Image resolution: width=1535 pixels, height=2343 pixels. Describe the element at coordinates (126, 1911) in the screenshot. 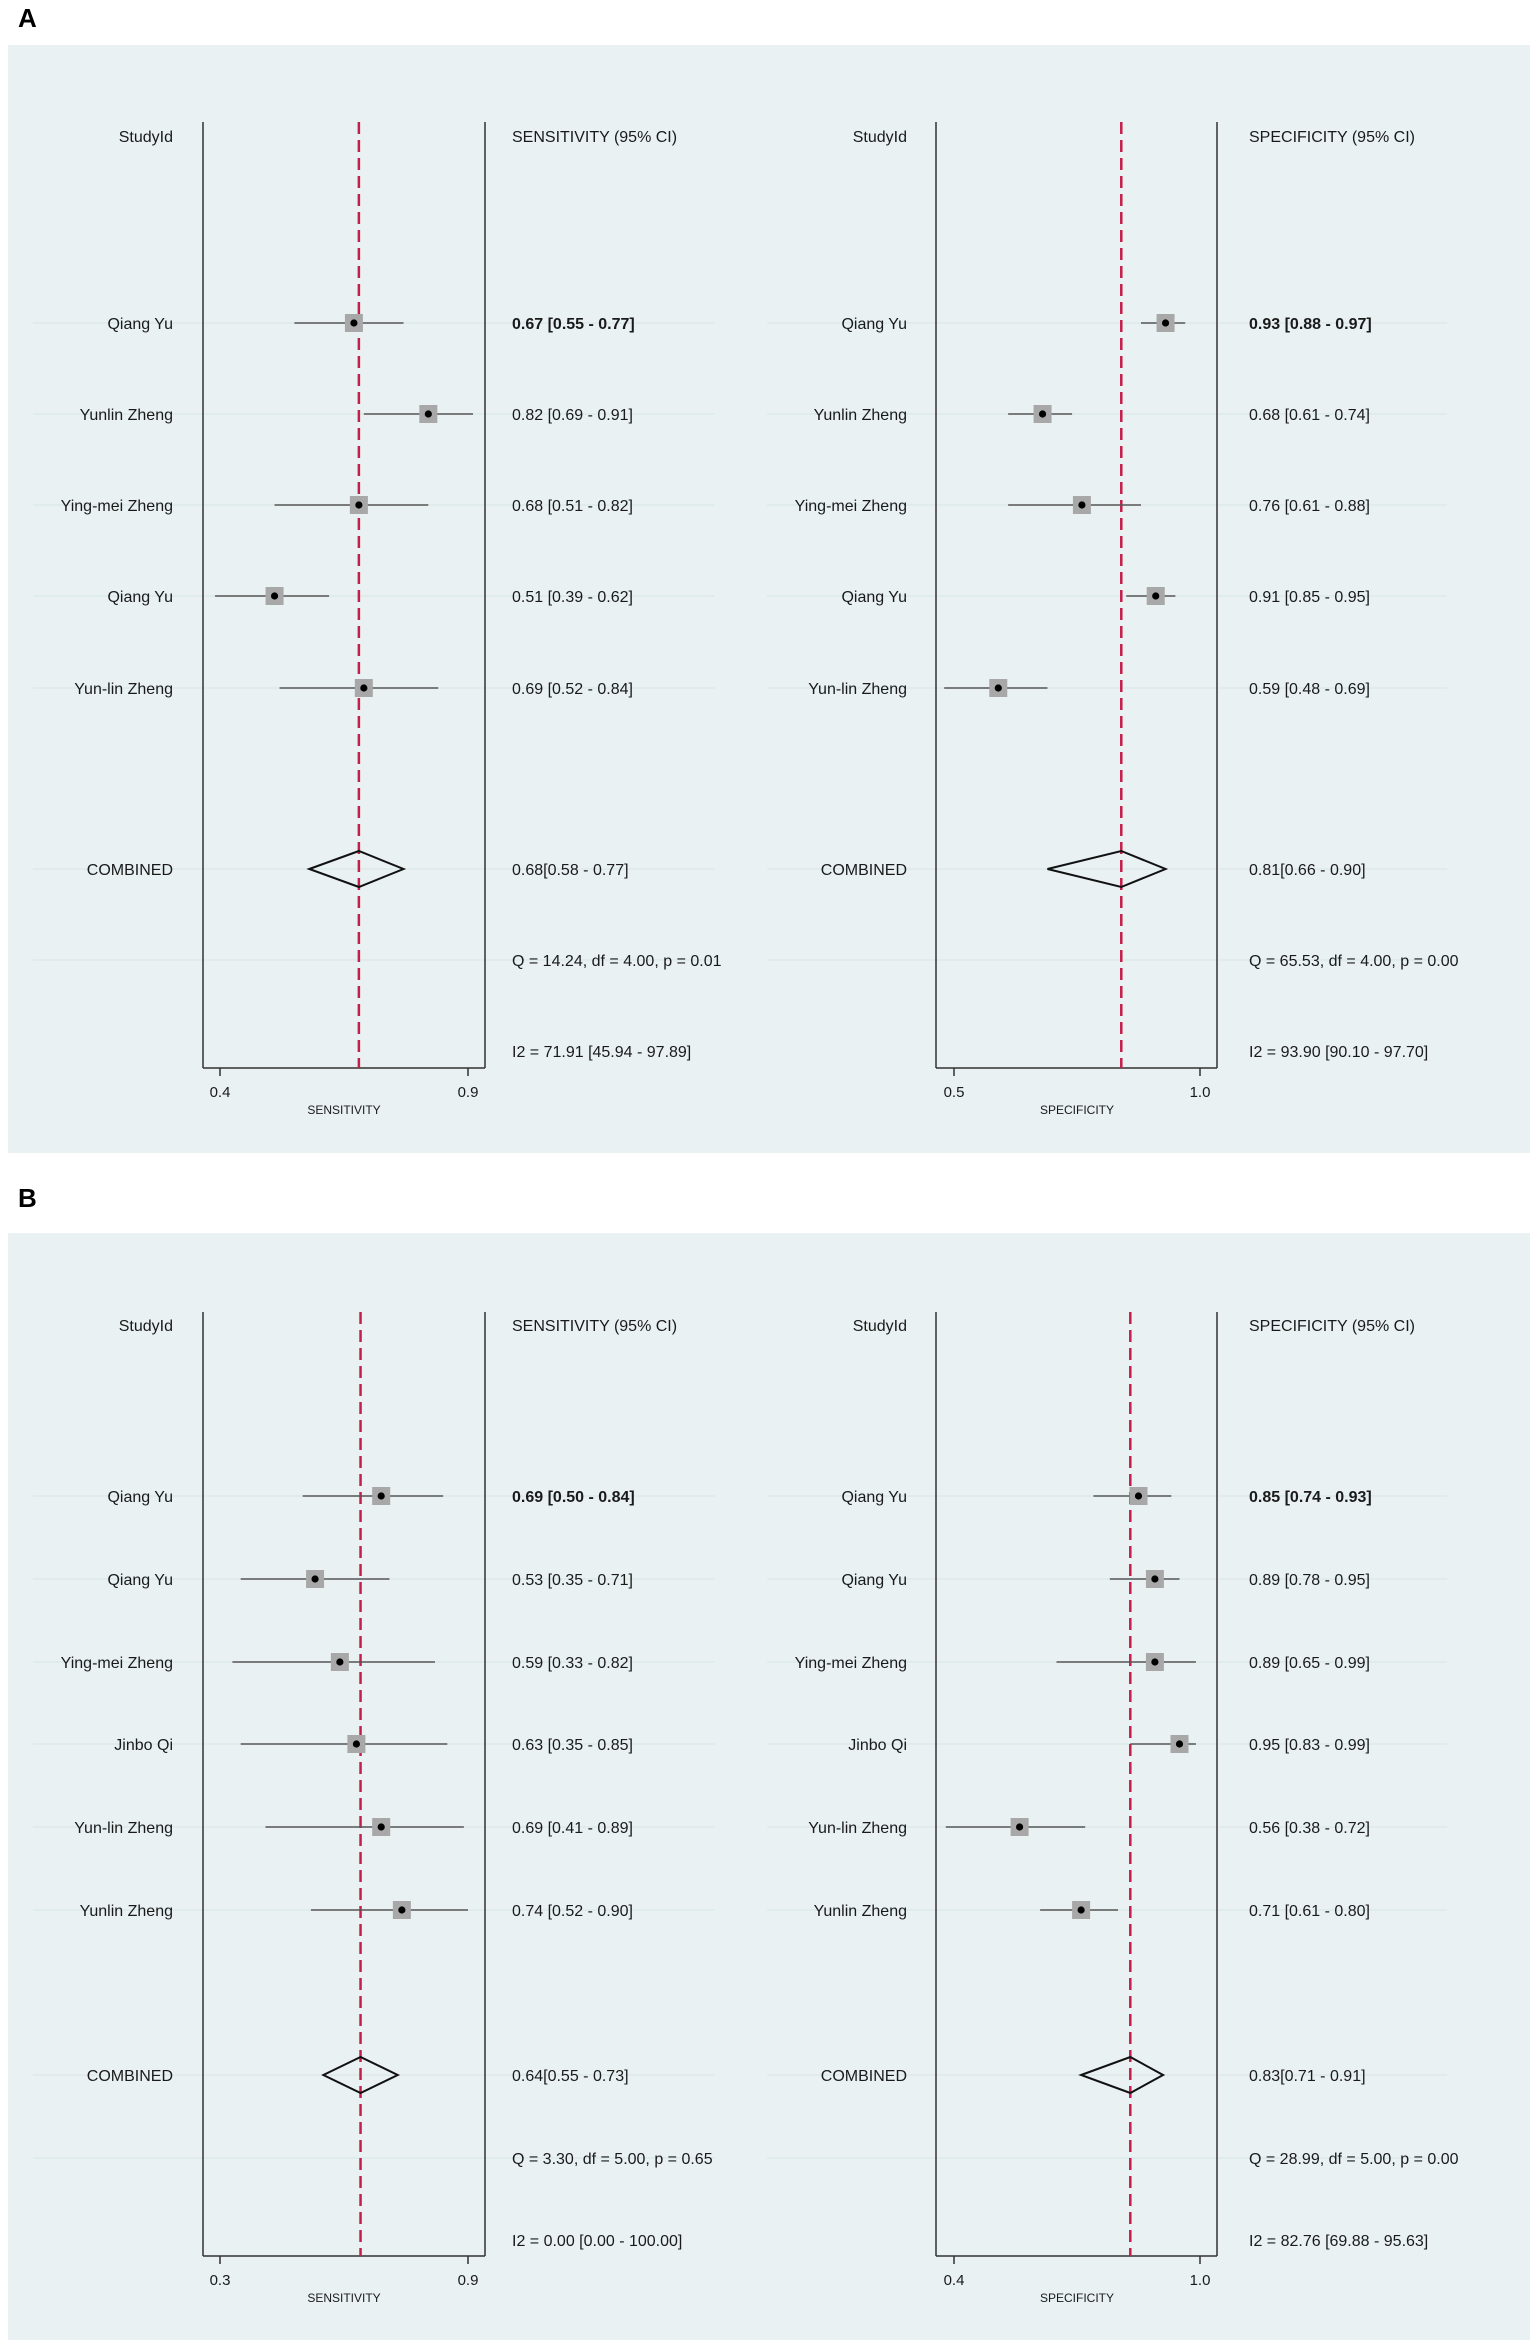

I see `pb-sensitivity-study-name: Yunlin Zheng` at that location.